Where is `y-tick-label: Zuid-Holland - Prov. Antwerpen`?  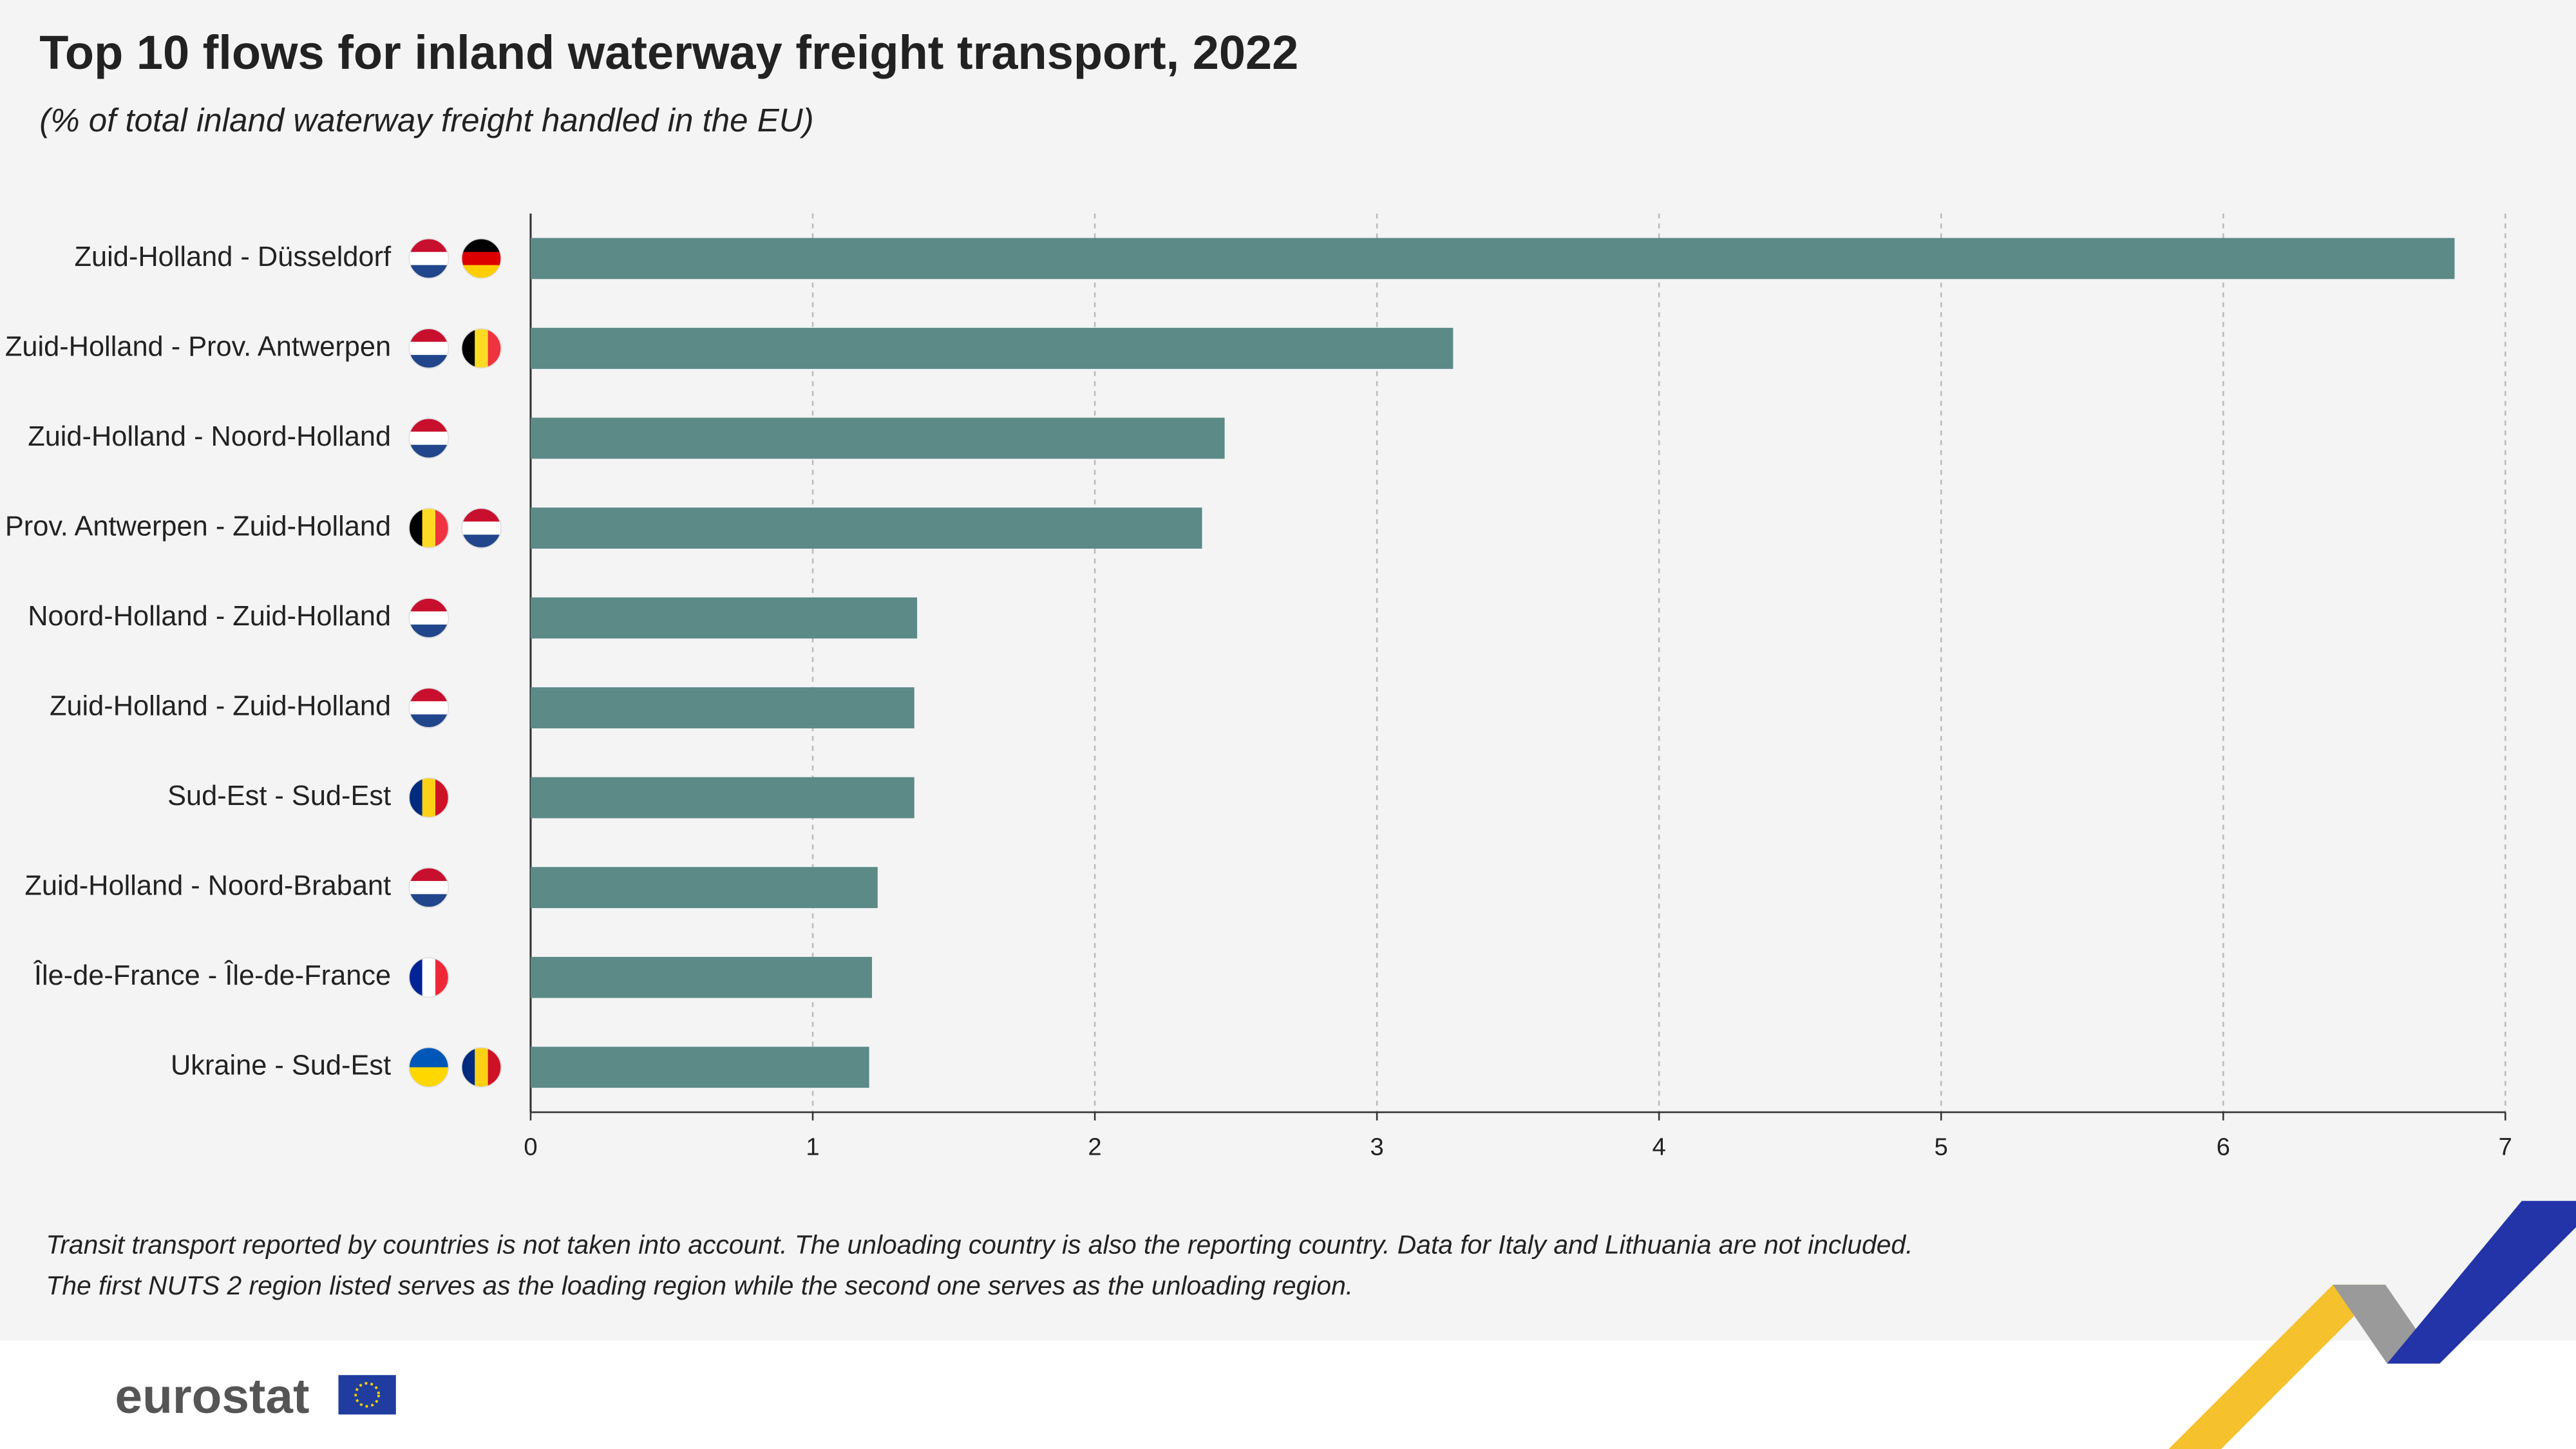
y-tick-label: Zuid-Holland - Prov. Antwerpen is located at coordinates (198, 347).